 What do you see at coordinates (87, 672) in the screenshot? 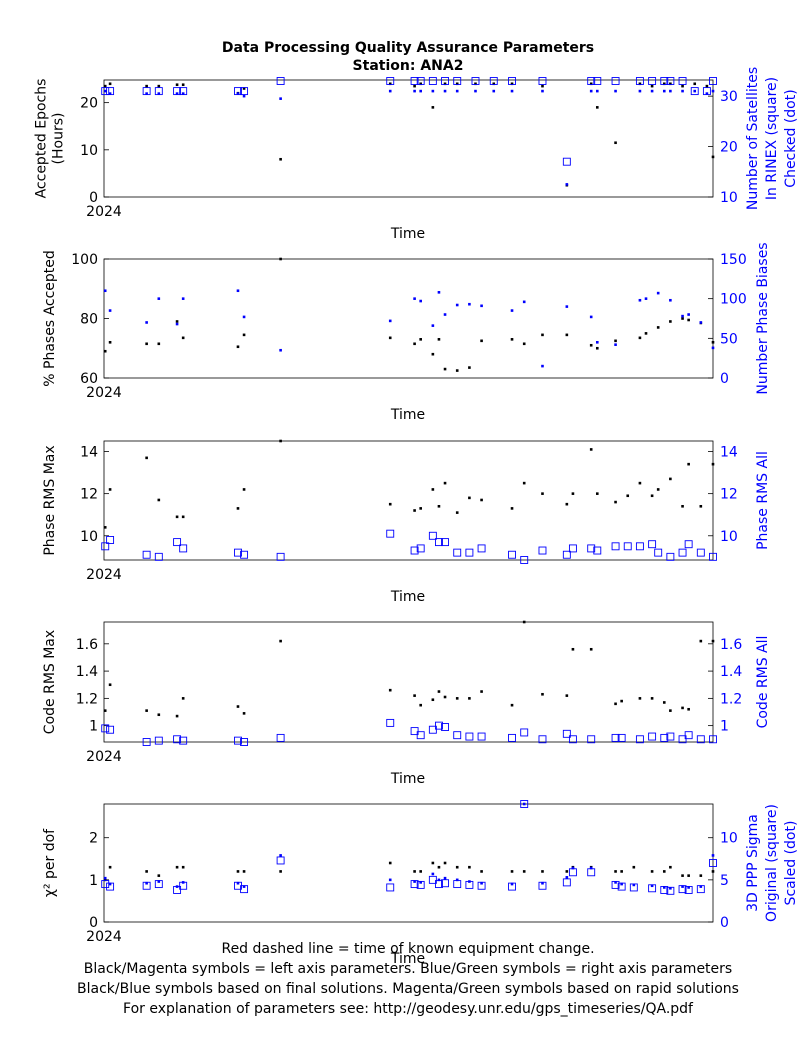
I see `y-tick-label: 1.4` at bounding box center [87, 672].